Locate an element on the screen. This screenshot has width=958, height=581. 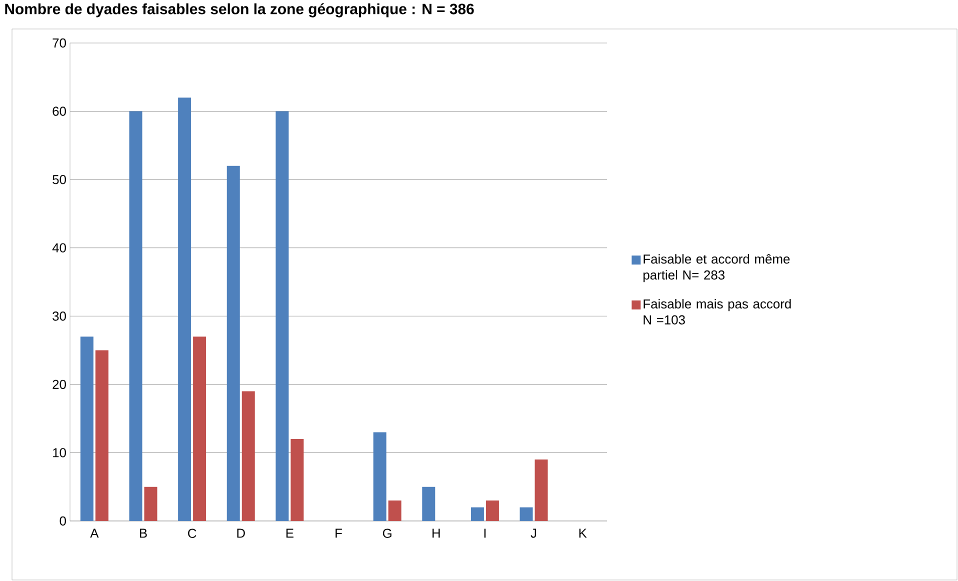
x-tick-label: F is located at coordinates (339, 533).